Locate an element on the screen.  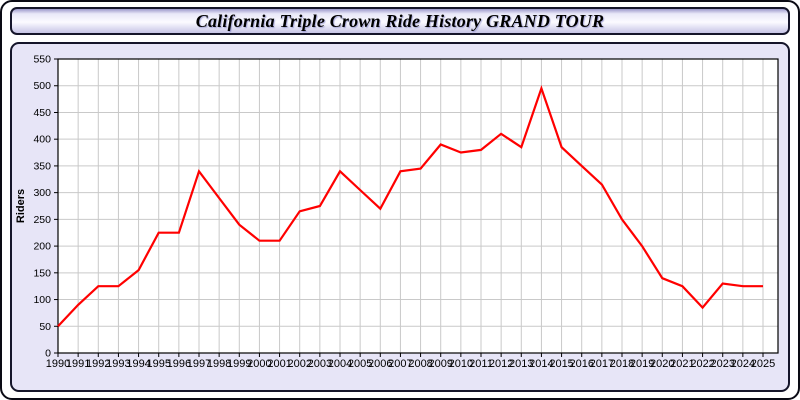
x-tick-label: 2025 is located at coordinates (763, 364).